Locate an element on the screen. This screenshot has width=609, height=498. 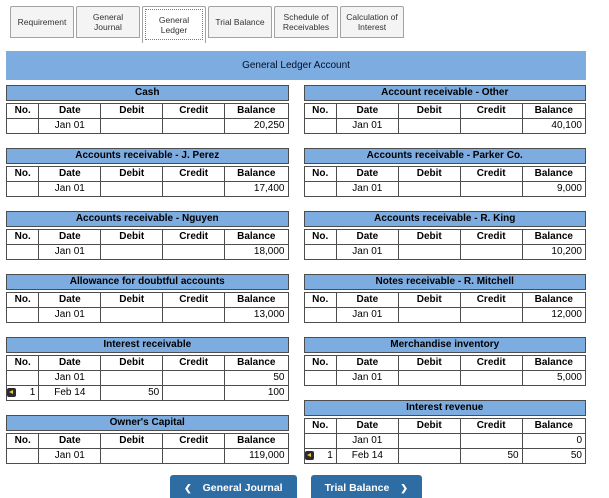
tab-general-journal: General Journal is located at coordinates (108, 22).